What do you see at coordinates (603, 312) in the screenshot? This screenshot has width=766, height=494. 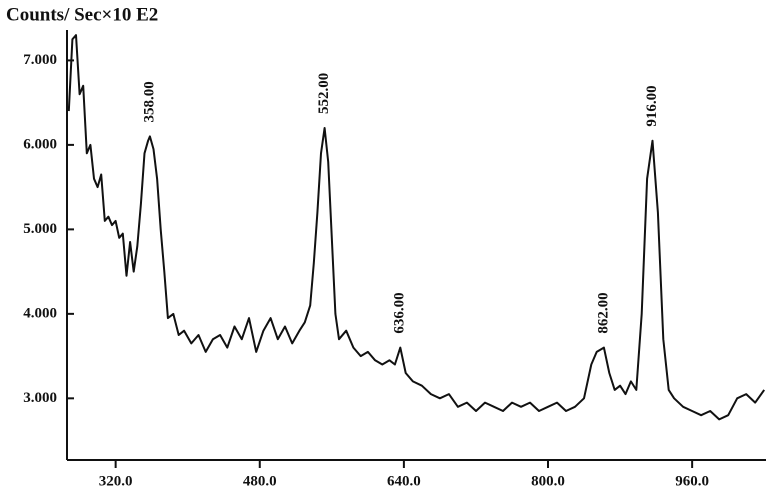 I see `peak-label: 862.00` at bounding box center [603, 312].